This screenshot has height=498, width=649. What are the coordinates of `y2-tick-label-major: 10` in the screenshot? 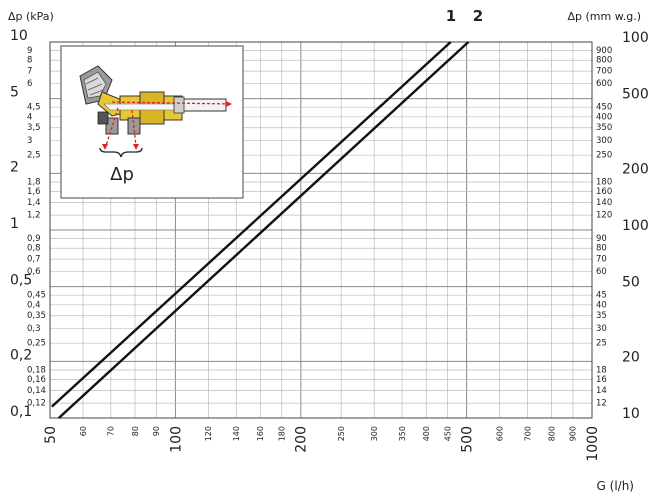 It's located at (631, 414).